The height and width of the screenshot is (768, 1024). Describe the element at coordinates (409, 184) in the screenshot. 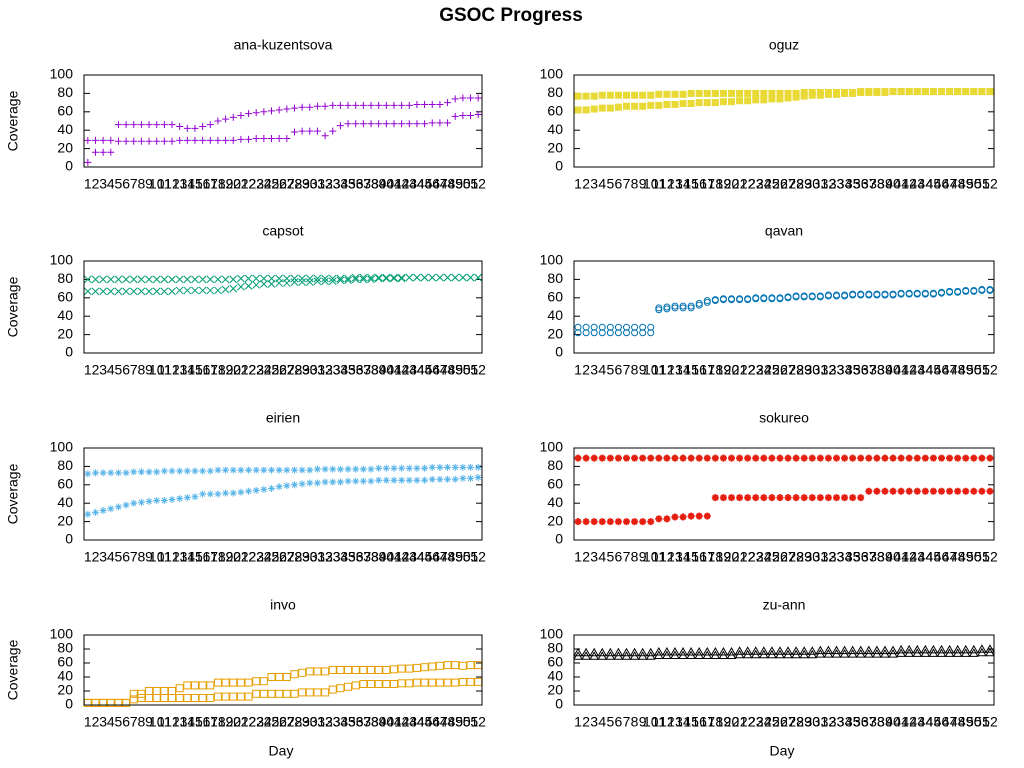

I see `x-tick-label: 43` at that location.